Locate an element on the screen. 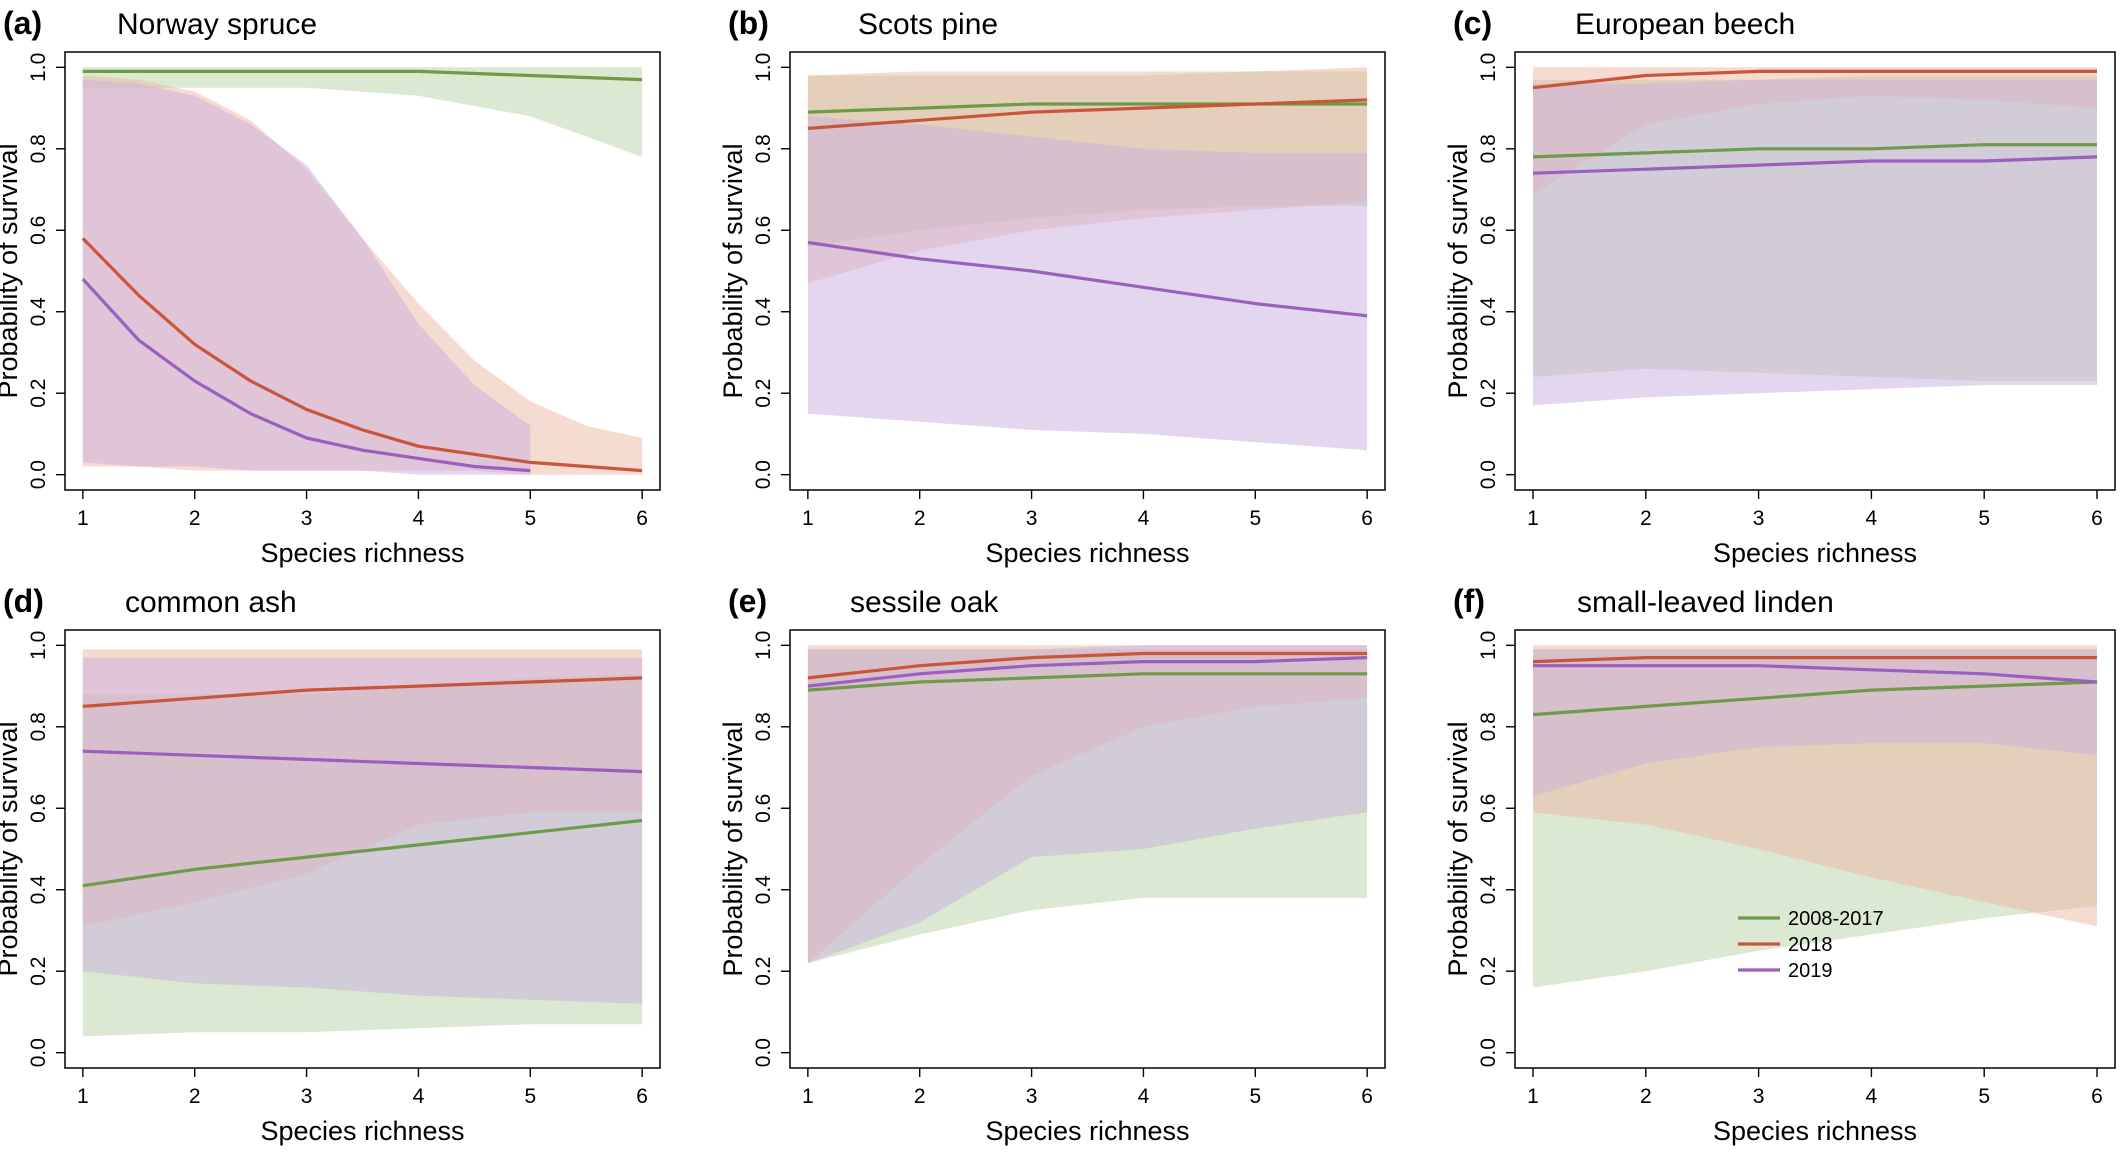 Image resolution: width=2128 pixels, height=1154 pixels. panel-title: Norway spruce is located at coordinates (217, 24).